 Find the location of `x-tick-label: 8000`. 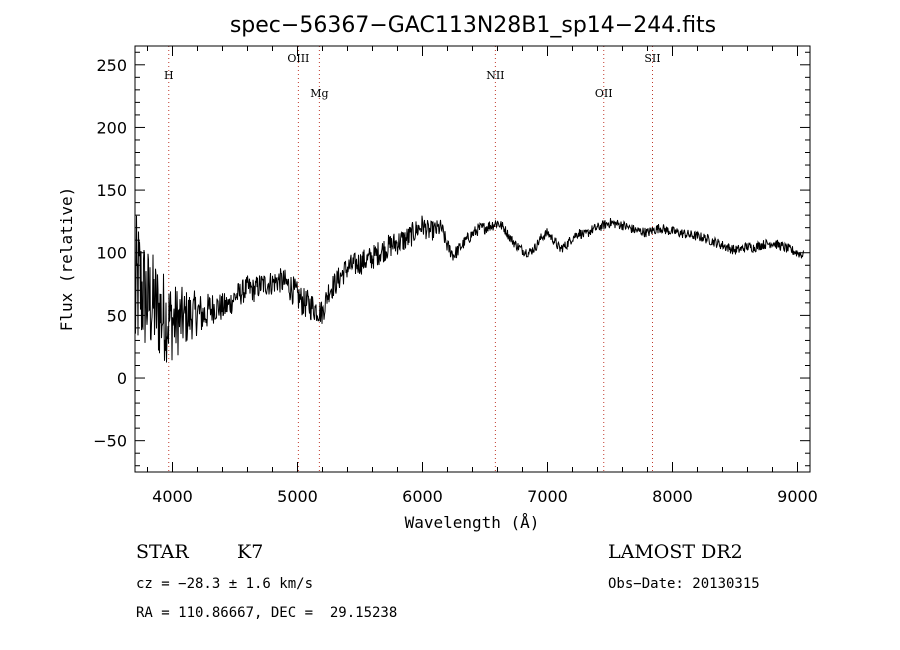

x-tick-label: 8000 is located at coordinates (672, 496).